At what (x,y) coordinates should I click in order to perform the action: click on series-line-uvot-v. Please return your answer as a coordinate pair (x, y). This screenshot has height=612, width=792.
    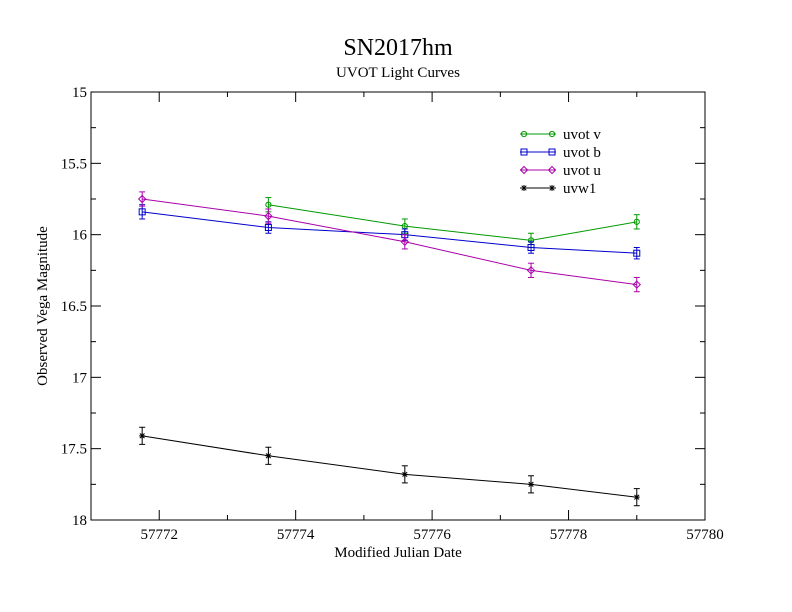
    Looking at the image, I should click on (452, 222).